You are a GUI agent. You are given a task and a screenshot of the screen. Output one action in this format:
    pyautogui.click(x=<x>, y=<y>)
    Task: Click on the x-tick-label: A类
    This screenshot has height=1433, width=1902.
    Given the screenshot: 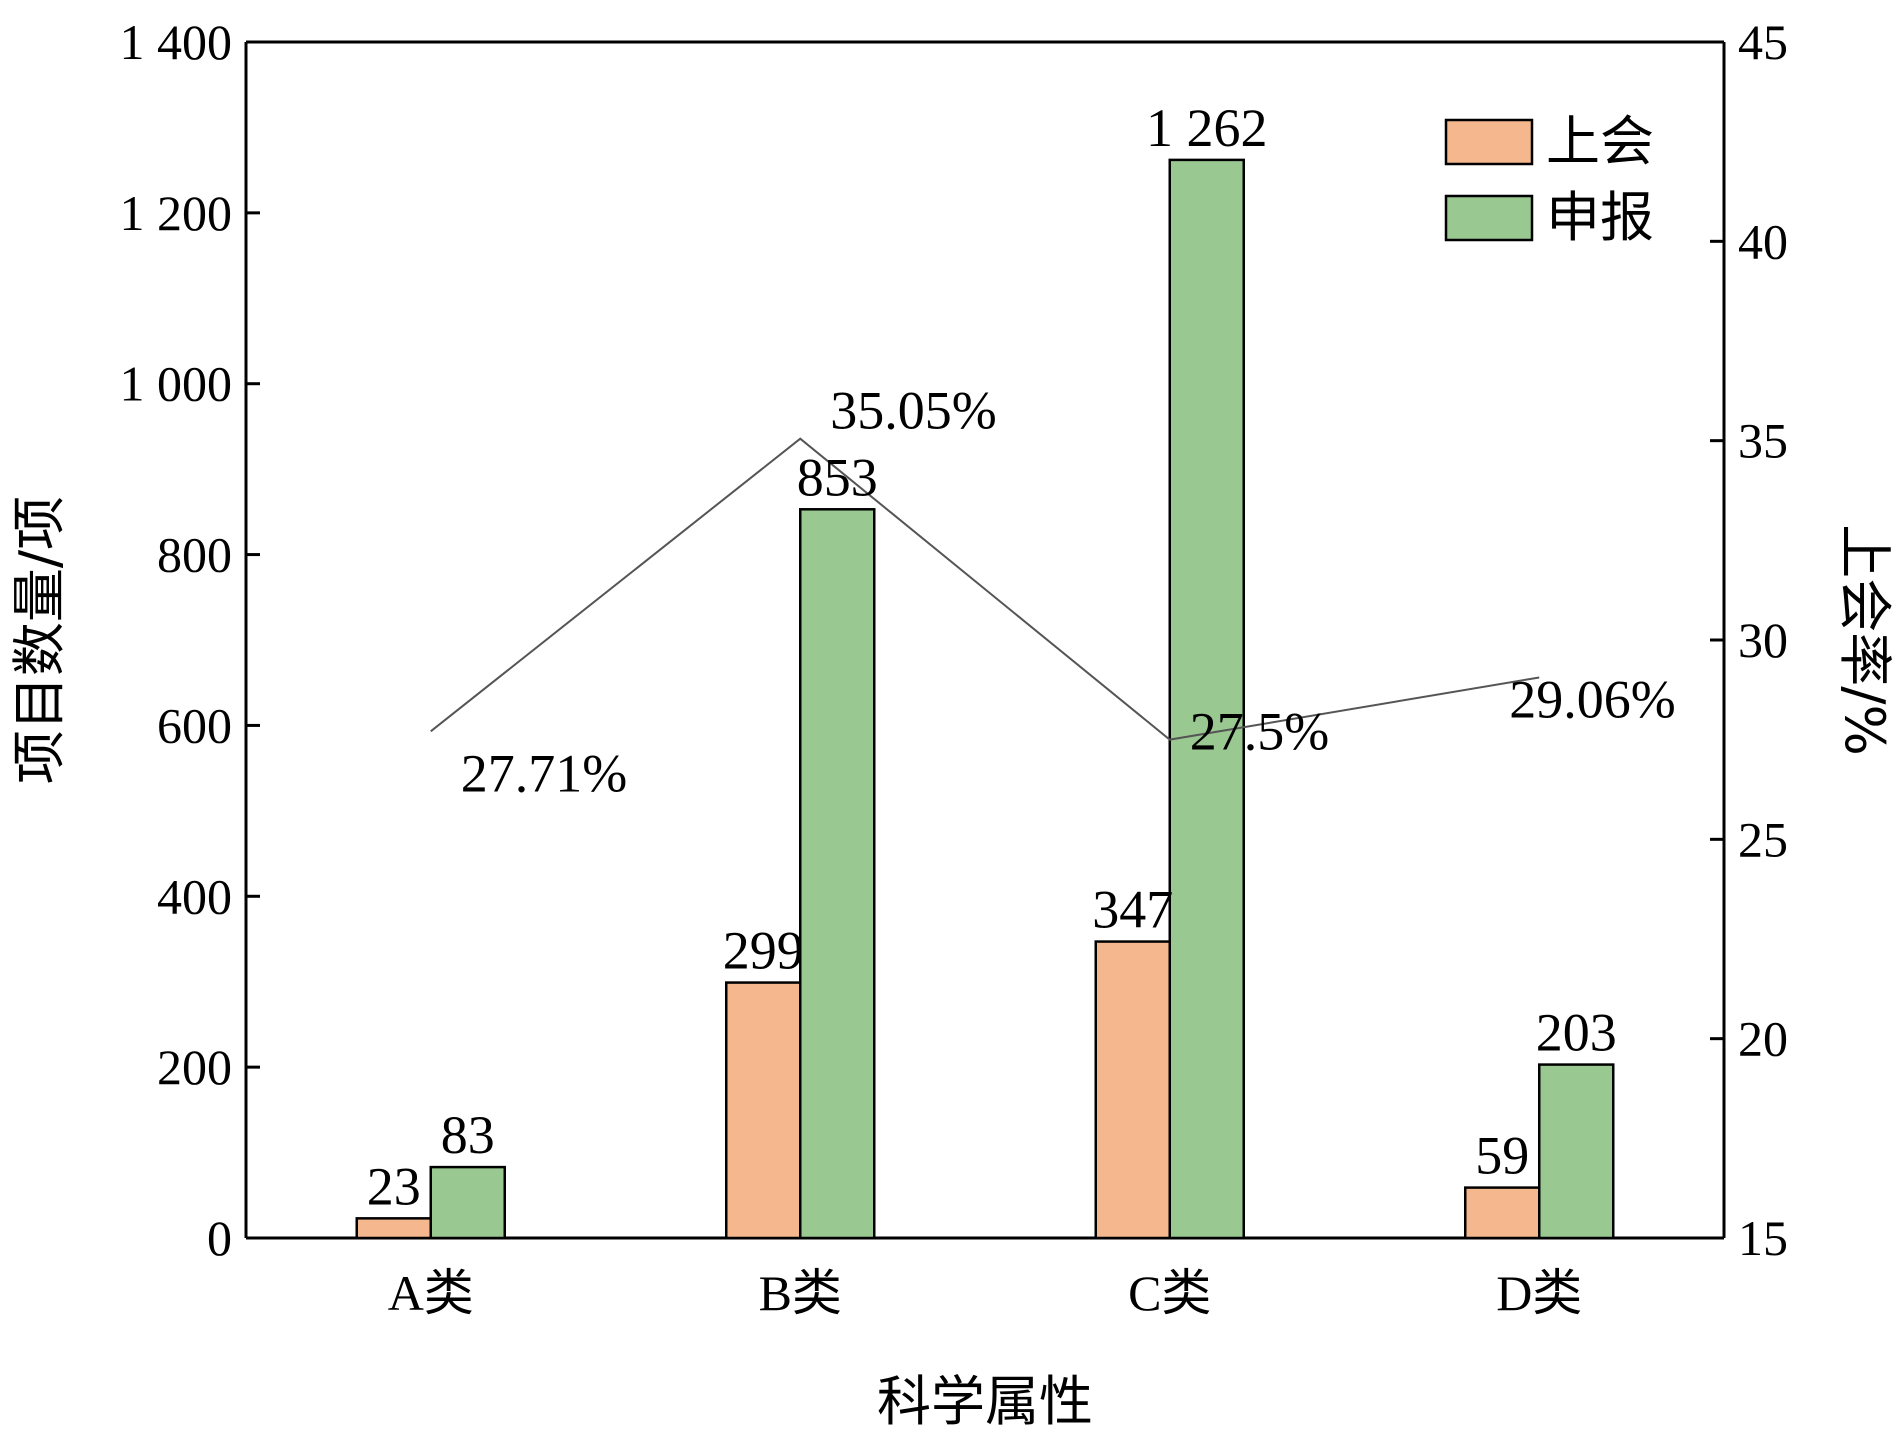 What is the action you would take?
    pyautogui.click(x=431, y=1293)
    